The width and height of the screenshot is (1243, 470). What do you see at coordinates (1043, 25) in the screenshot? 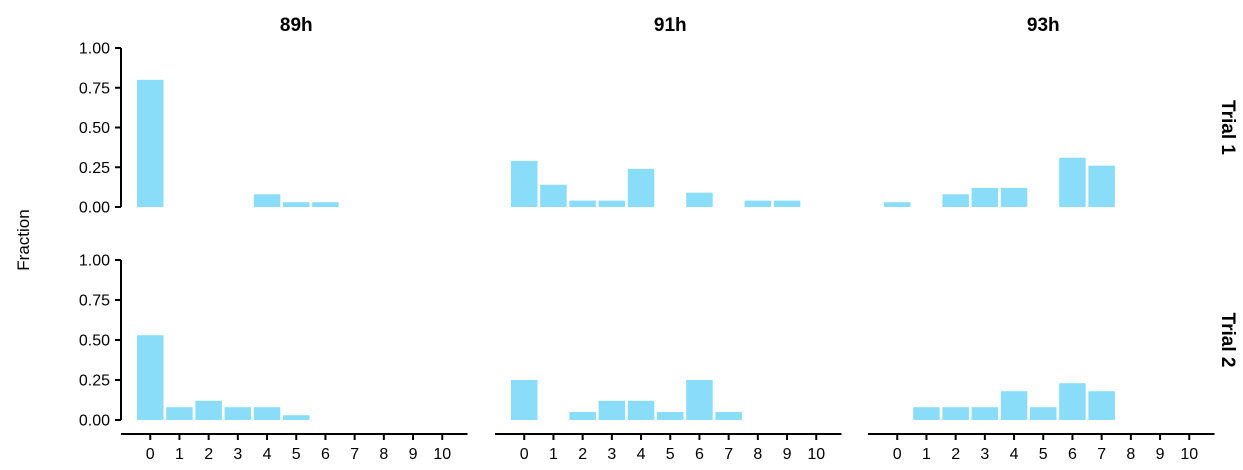
I see `facet-column-title: 93h` at bounding box center [1043, 25].